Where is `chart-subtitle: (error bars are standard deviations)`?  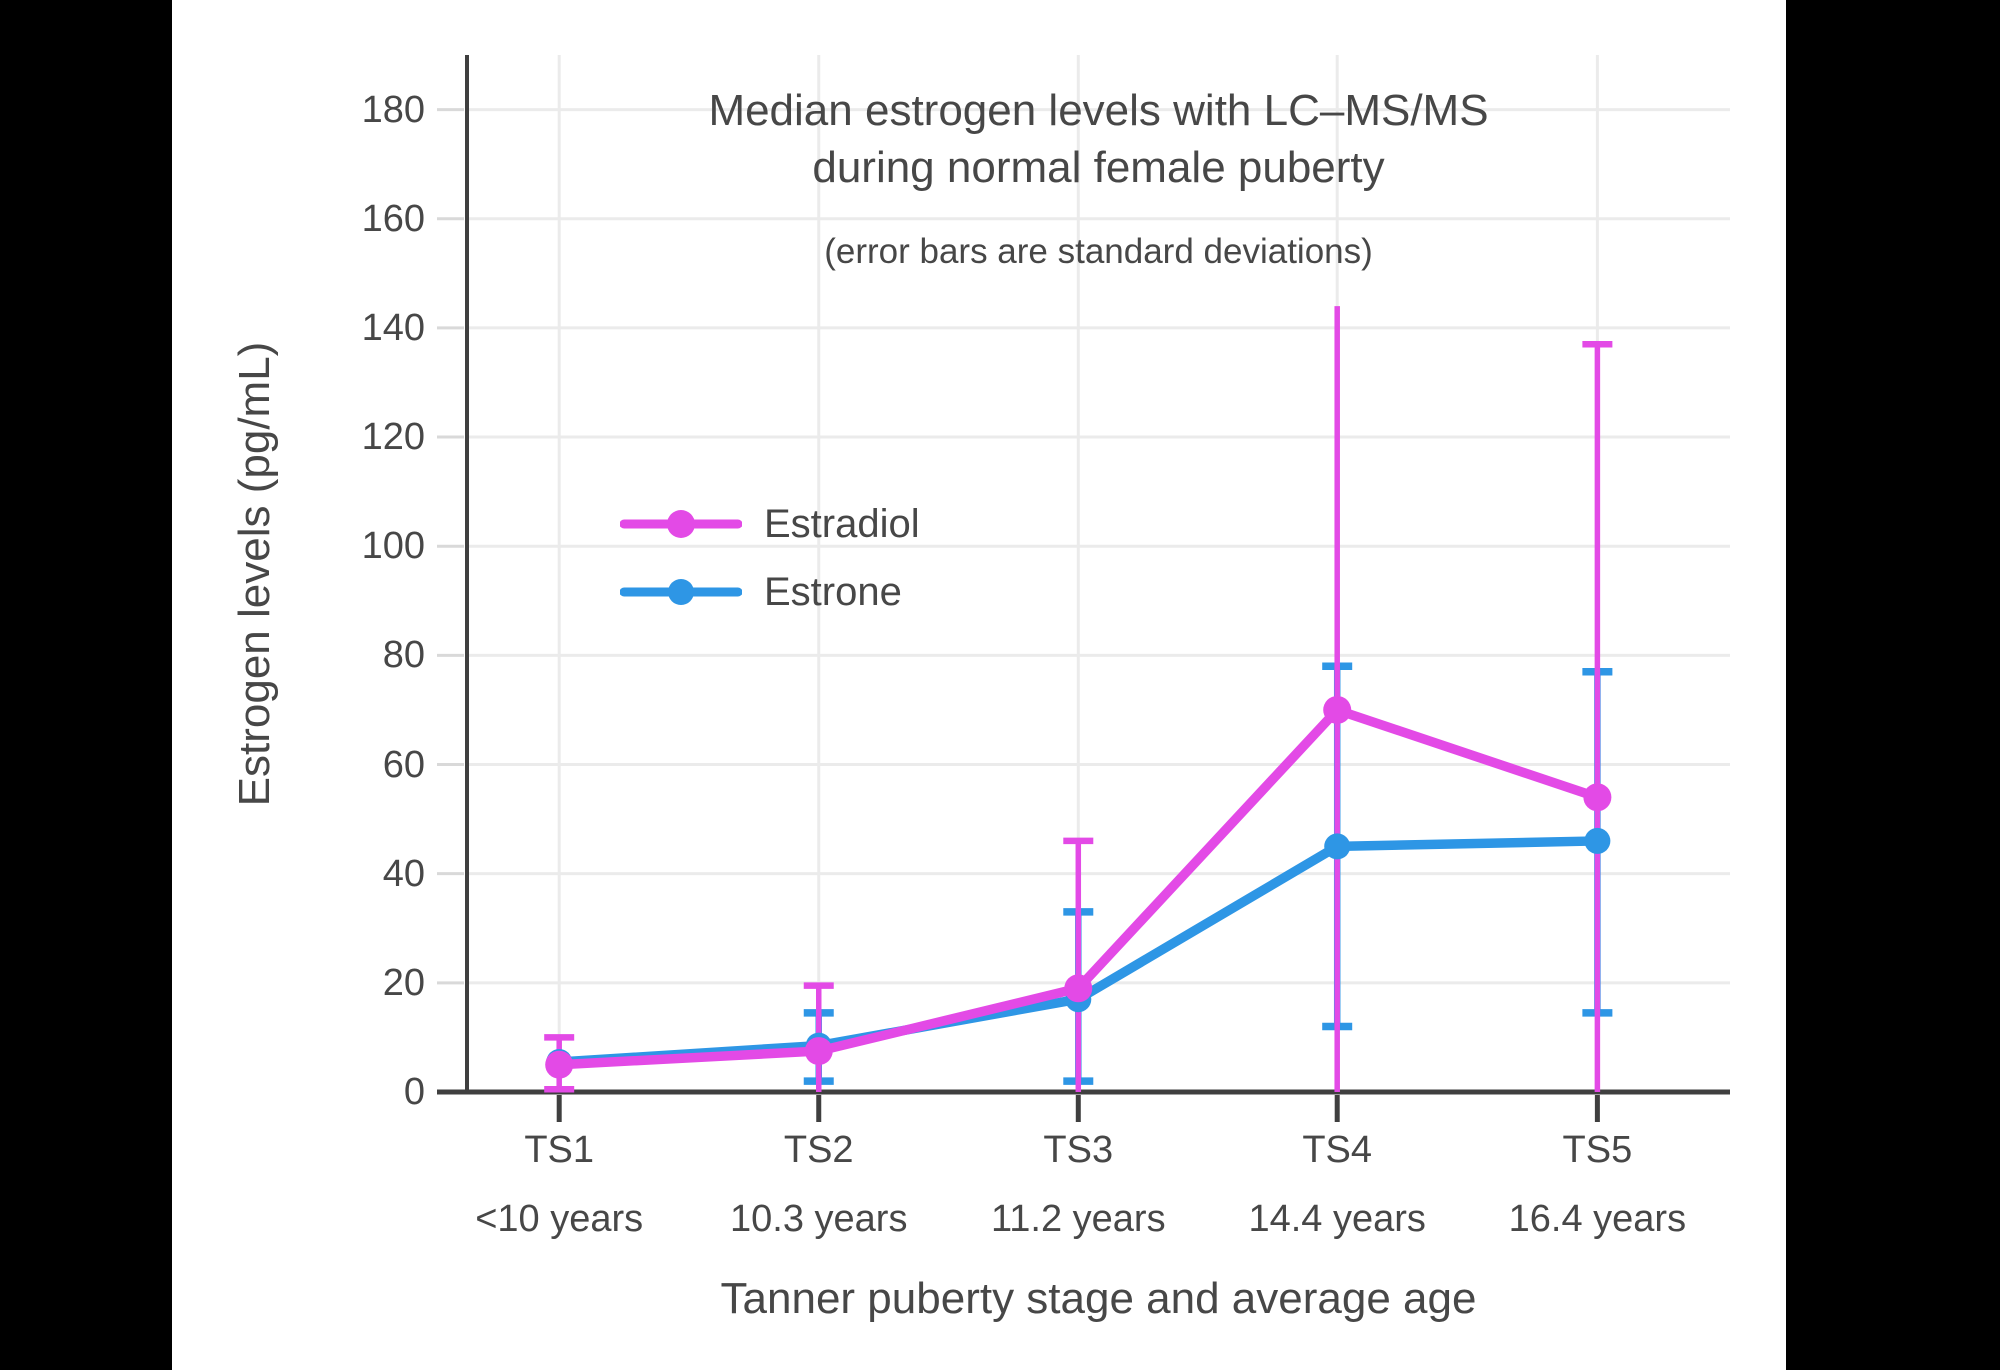 chart-subtitle: (error bars are standard deviations) is located at coordinates (1098, 251).